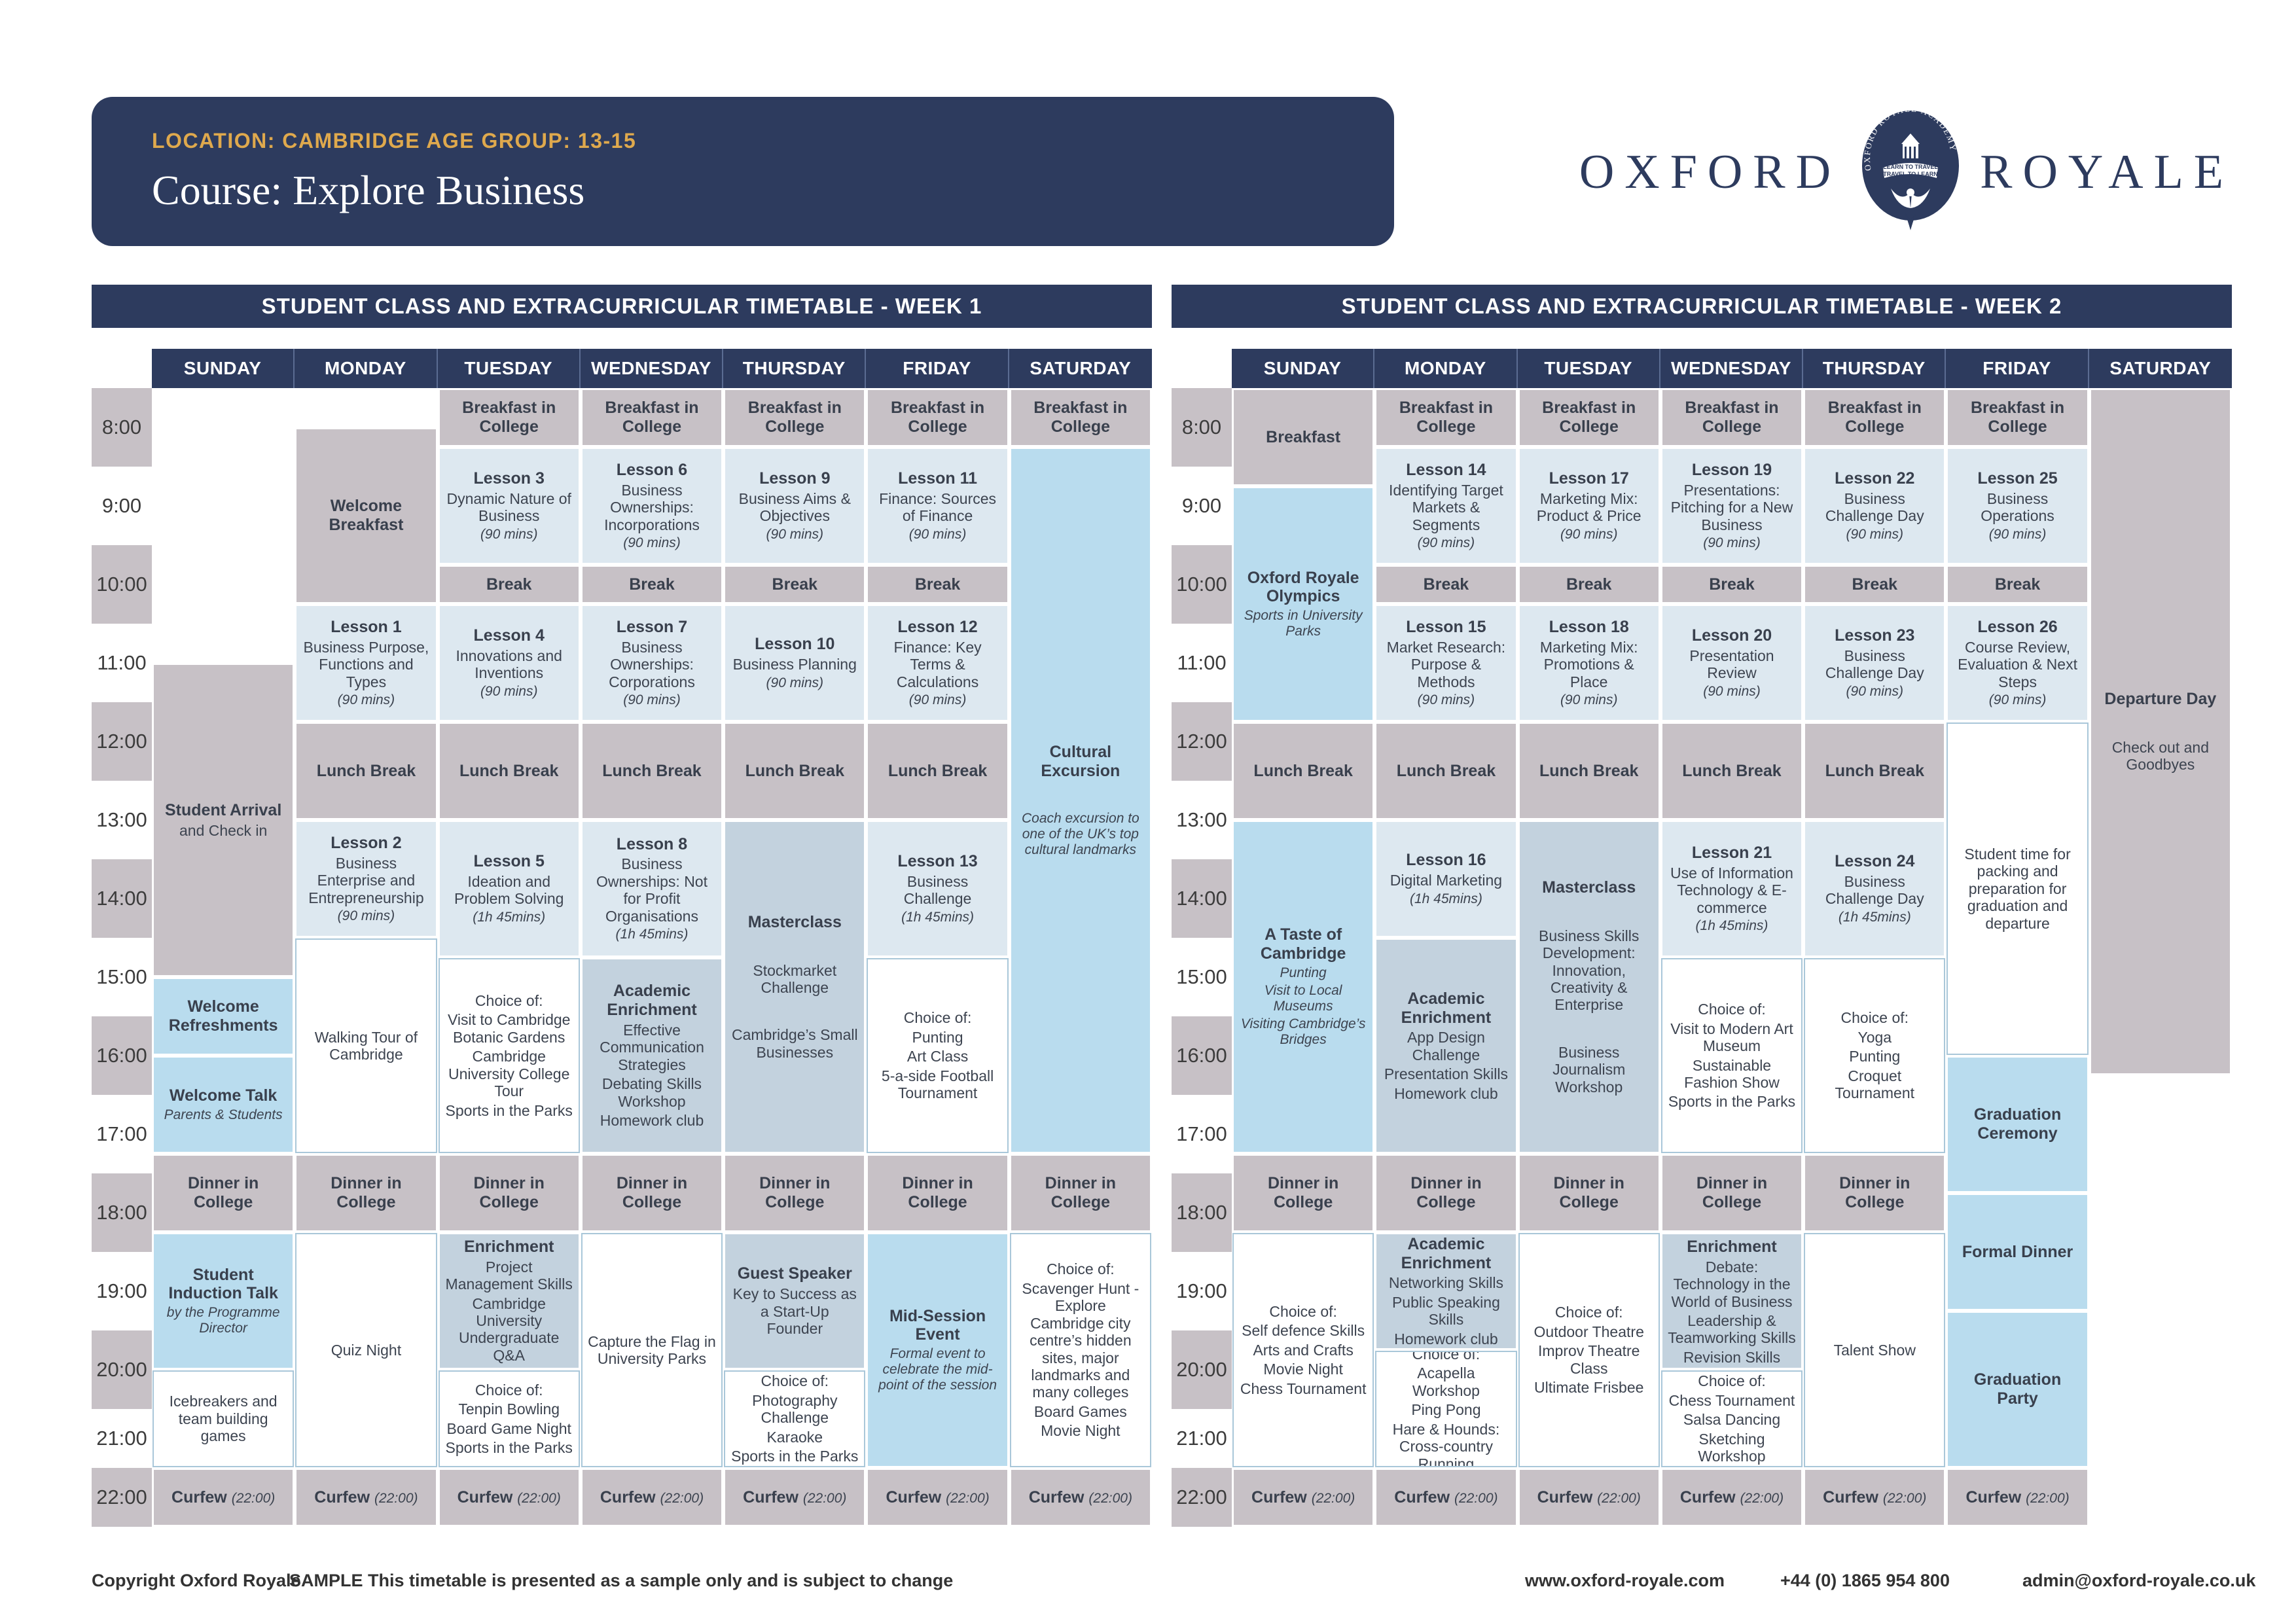 This screenshot has height=1623, width=2296. What do you see at coordinates (122, 1291) in the screenshot?
I see `time-label: 19:00` at bounding box center [122, 1291].